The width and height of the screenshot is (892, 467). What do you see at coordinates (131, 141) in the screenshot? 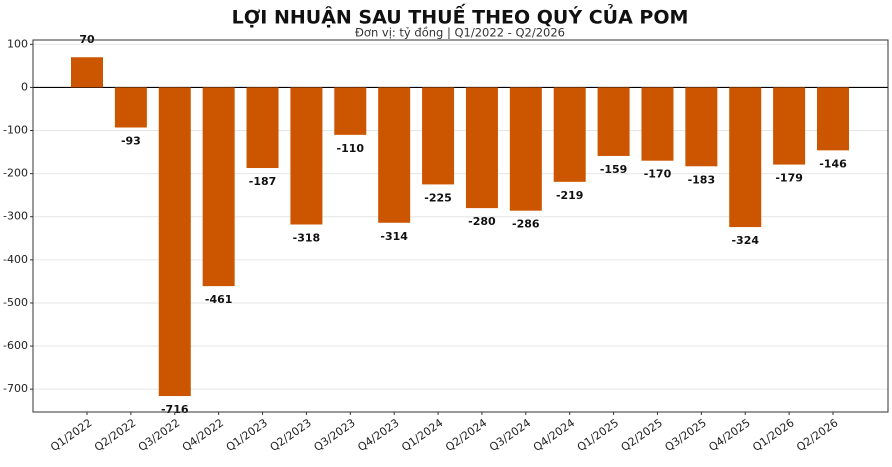
I see `value-label: -93` at bounding box center [131, 141].